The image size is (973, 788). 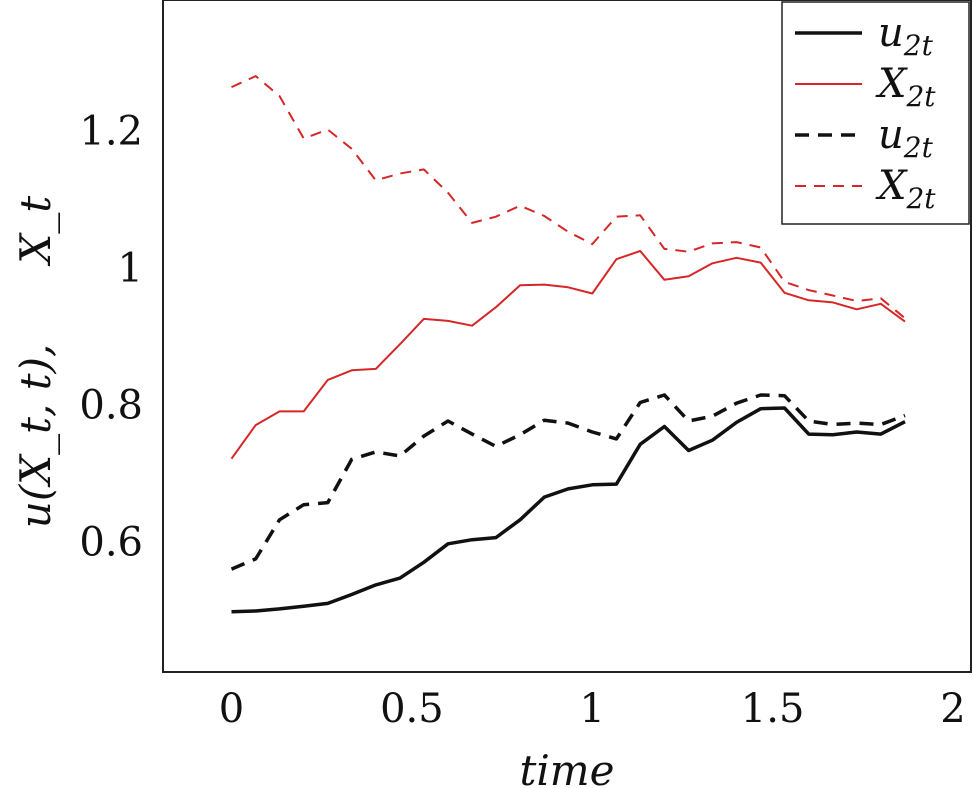 What do you see at coordinates (905, 87) in the screenshot?
I see `legend-label-2: X2t` at bounding box center [905, 87].